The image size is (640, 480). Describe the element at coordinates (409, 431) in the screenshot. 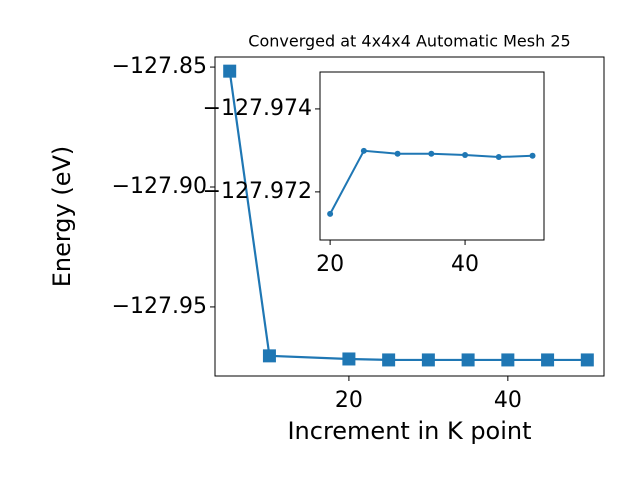

I see `x-axis-label: Increment in K point` at that location.